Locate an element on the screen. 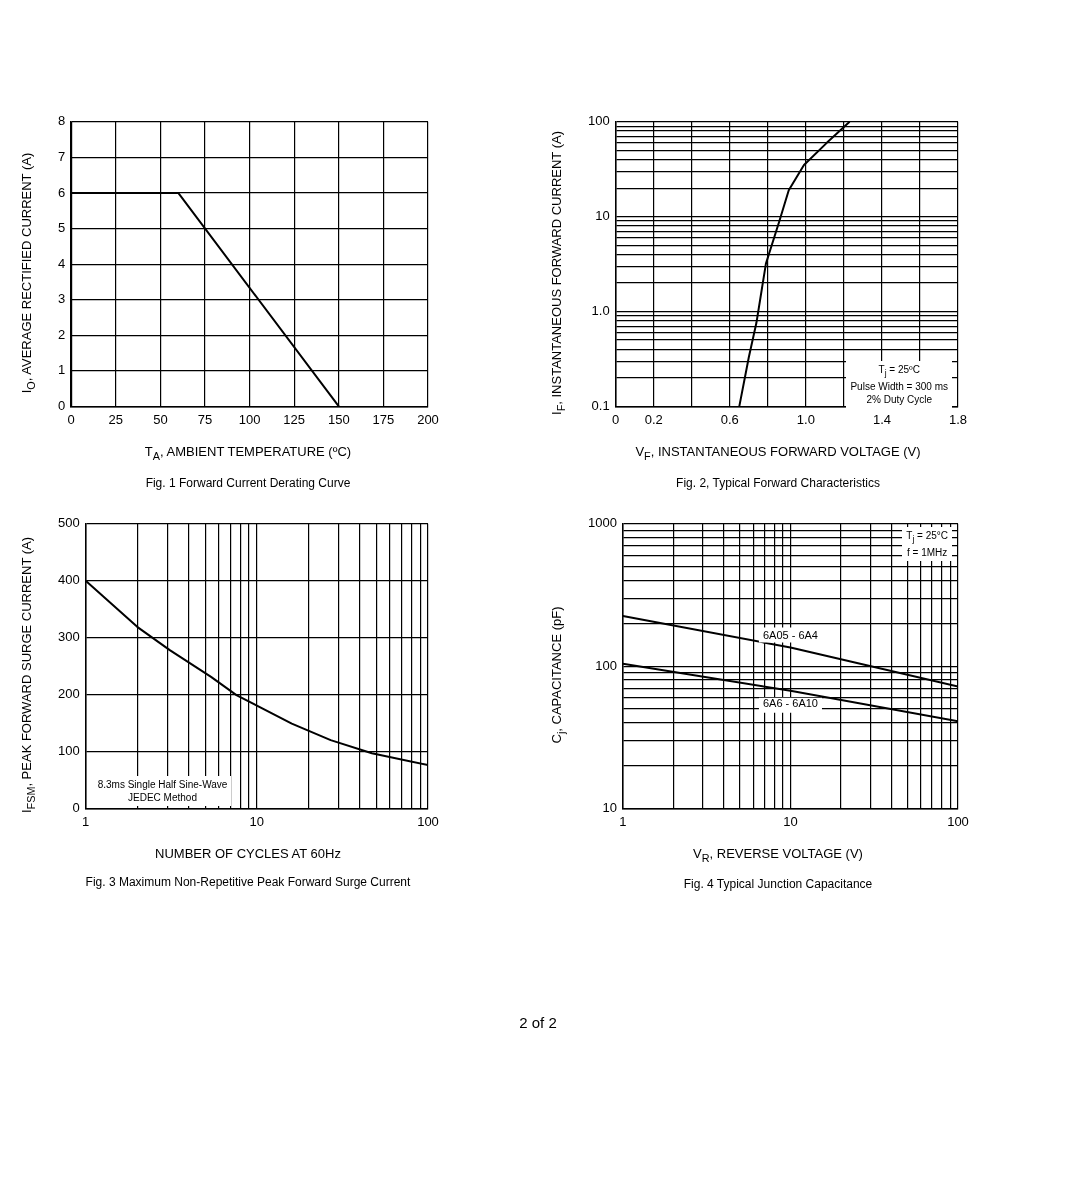  y-tick-label: 7 is located at coordinates (62, 156).